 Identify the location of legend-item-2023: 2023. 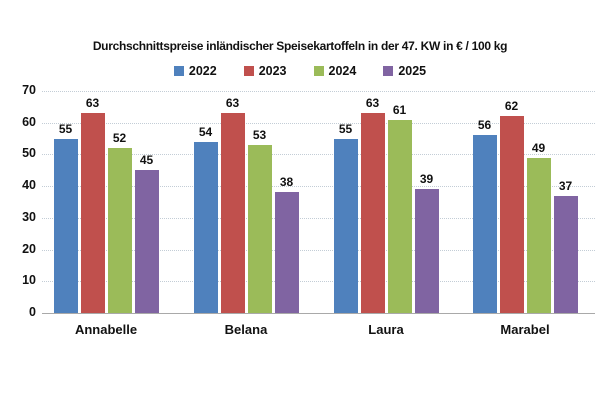
(265, 71).